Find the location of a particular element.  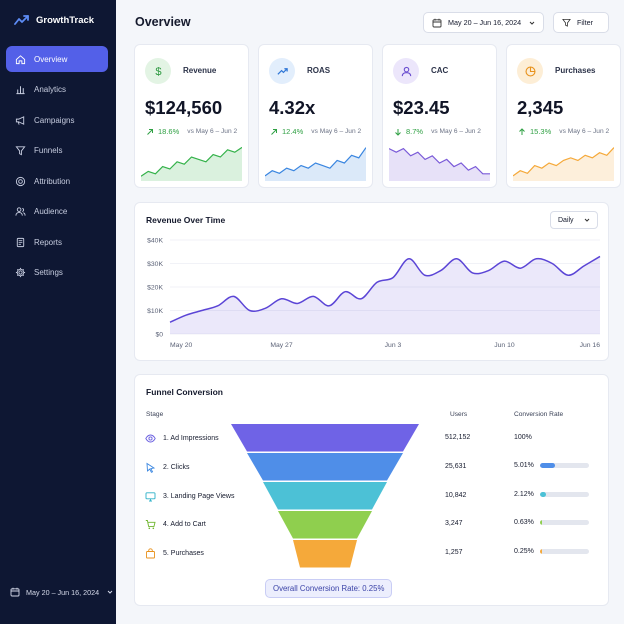

kpi-change-value: 12.4% is located at coordinates (293, 131).